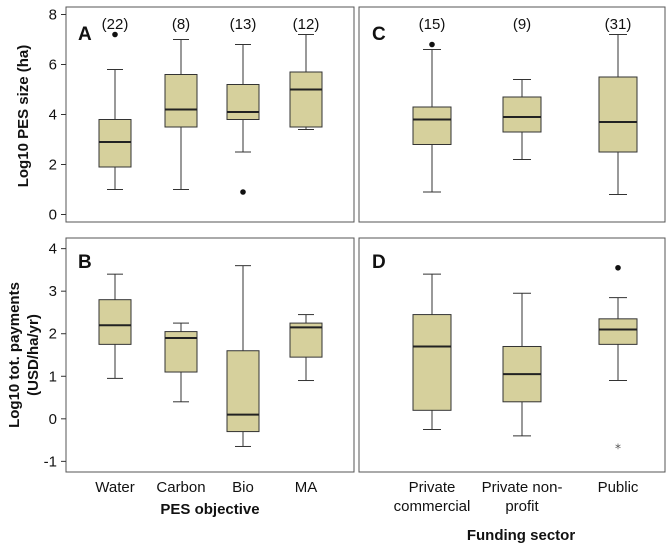 This screenshot has width=670, height=546. What do you see at coordinates (85, 34) in the screenshot?
I see `panel-letter-a: A` at bounding box center [85, 34].